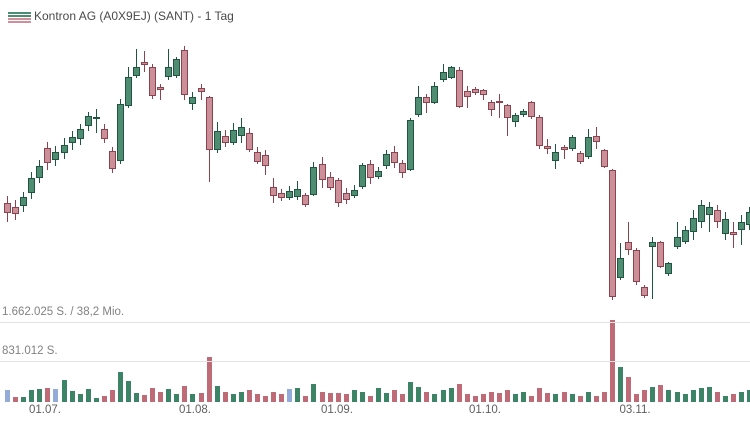  What do you see at coordinates (195, 410) in the screenshot?
I see `x-axis-tick-label: 01.08.` at bounding box center [195, 410].